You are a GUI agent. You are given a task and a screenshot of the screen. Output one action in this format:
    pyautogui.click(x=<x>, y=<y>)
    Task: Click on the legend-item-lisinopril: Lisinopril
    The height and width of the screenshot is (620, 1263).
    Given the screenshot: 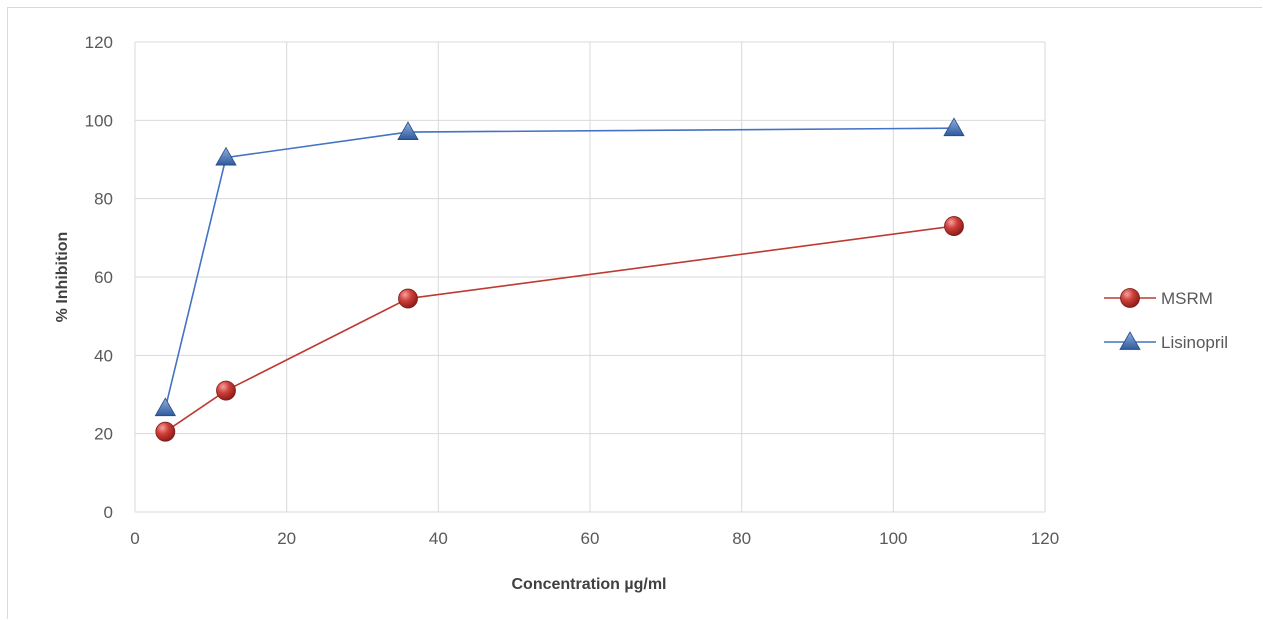 What is the action you would take?
    pyautogui.click(x=1166, y=341)
    